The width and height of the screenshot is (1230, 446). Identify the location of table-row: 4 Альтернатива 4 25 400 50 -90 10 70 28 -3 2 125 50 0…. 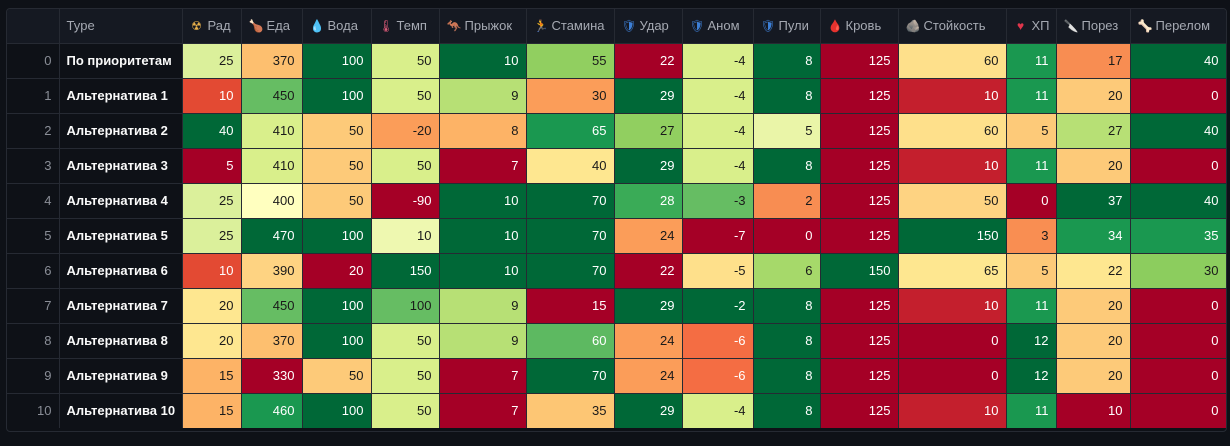
(616, 201).